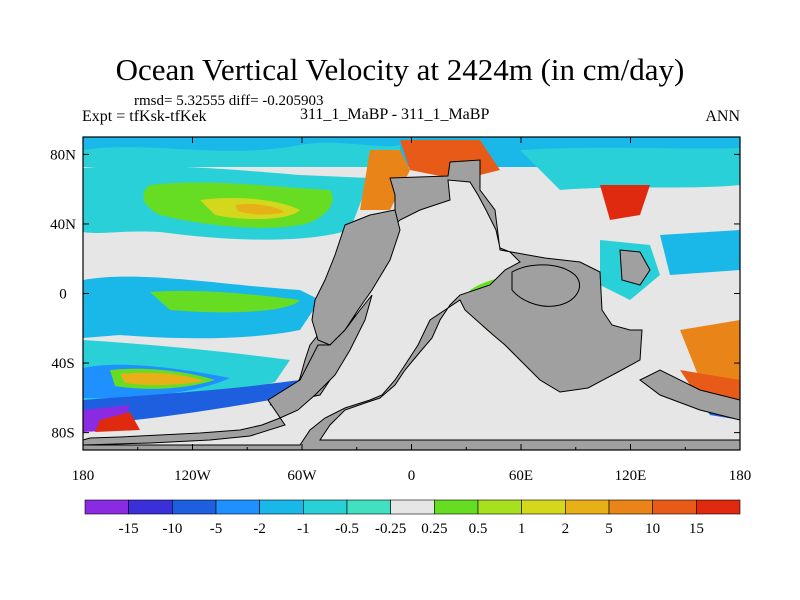 The width and height of the screenshot is (800, 600). I want to click on colorbar-label: -1, so click(303, 529).